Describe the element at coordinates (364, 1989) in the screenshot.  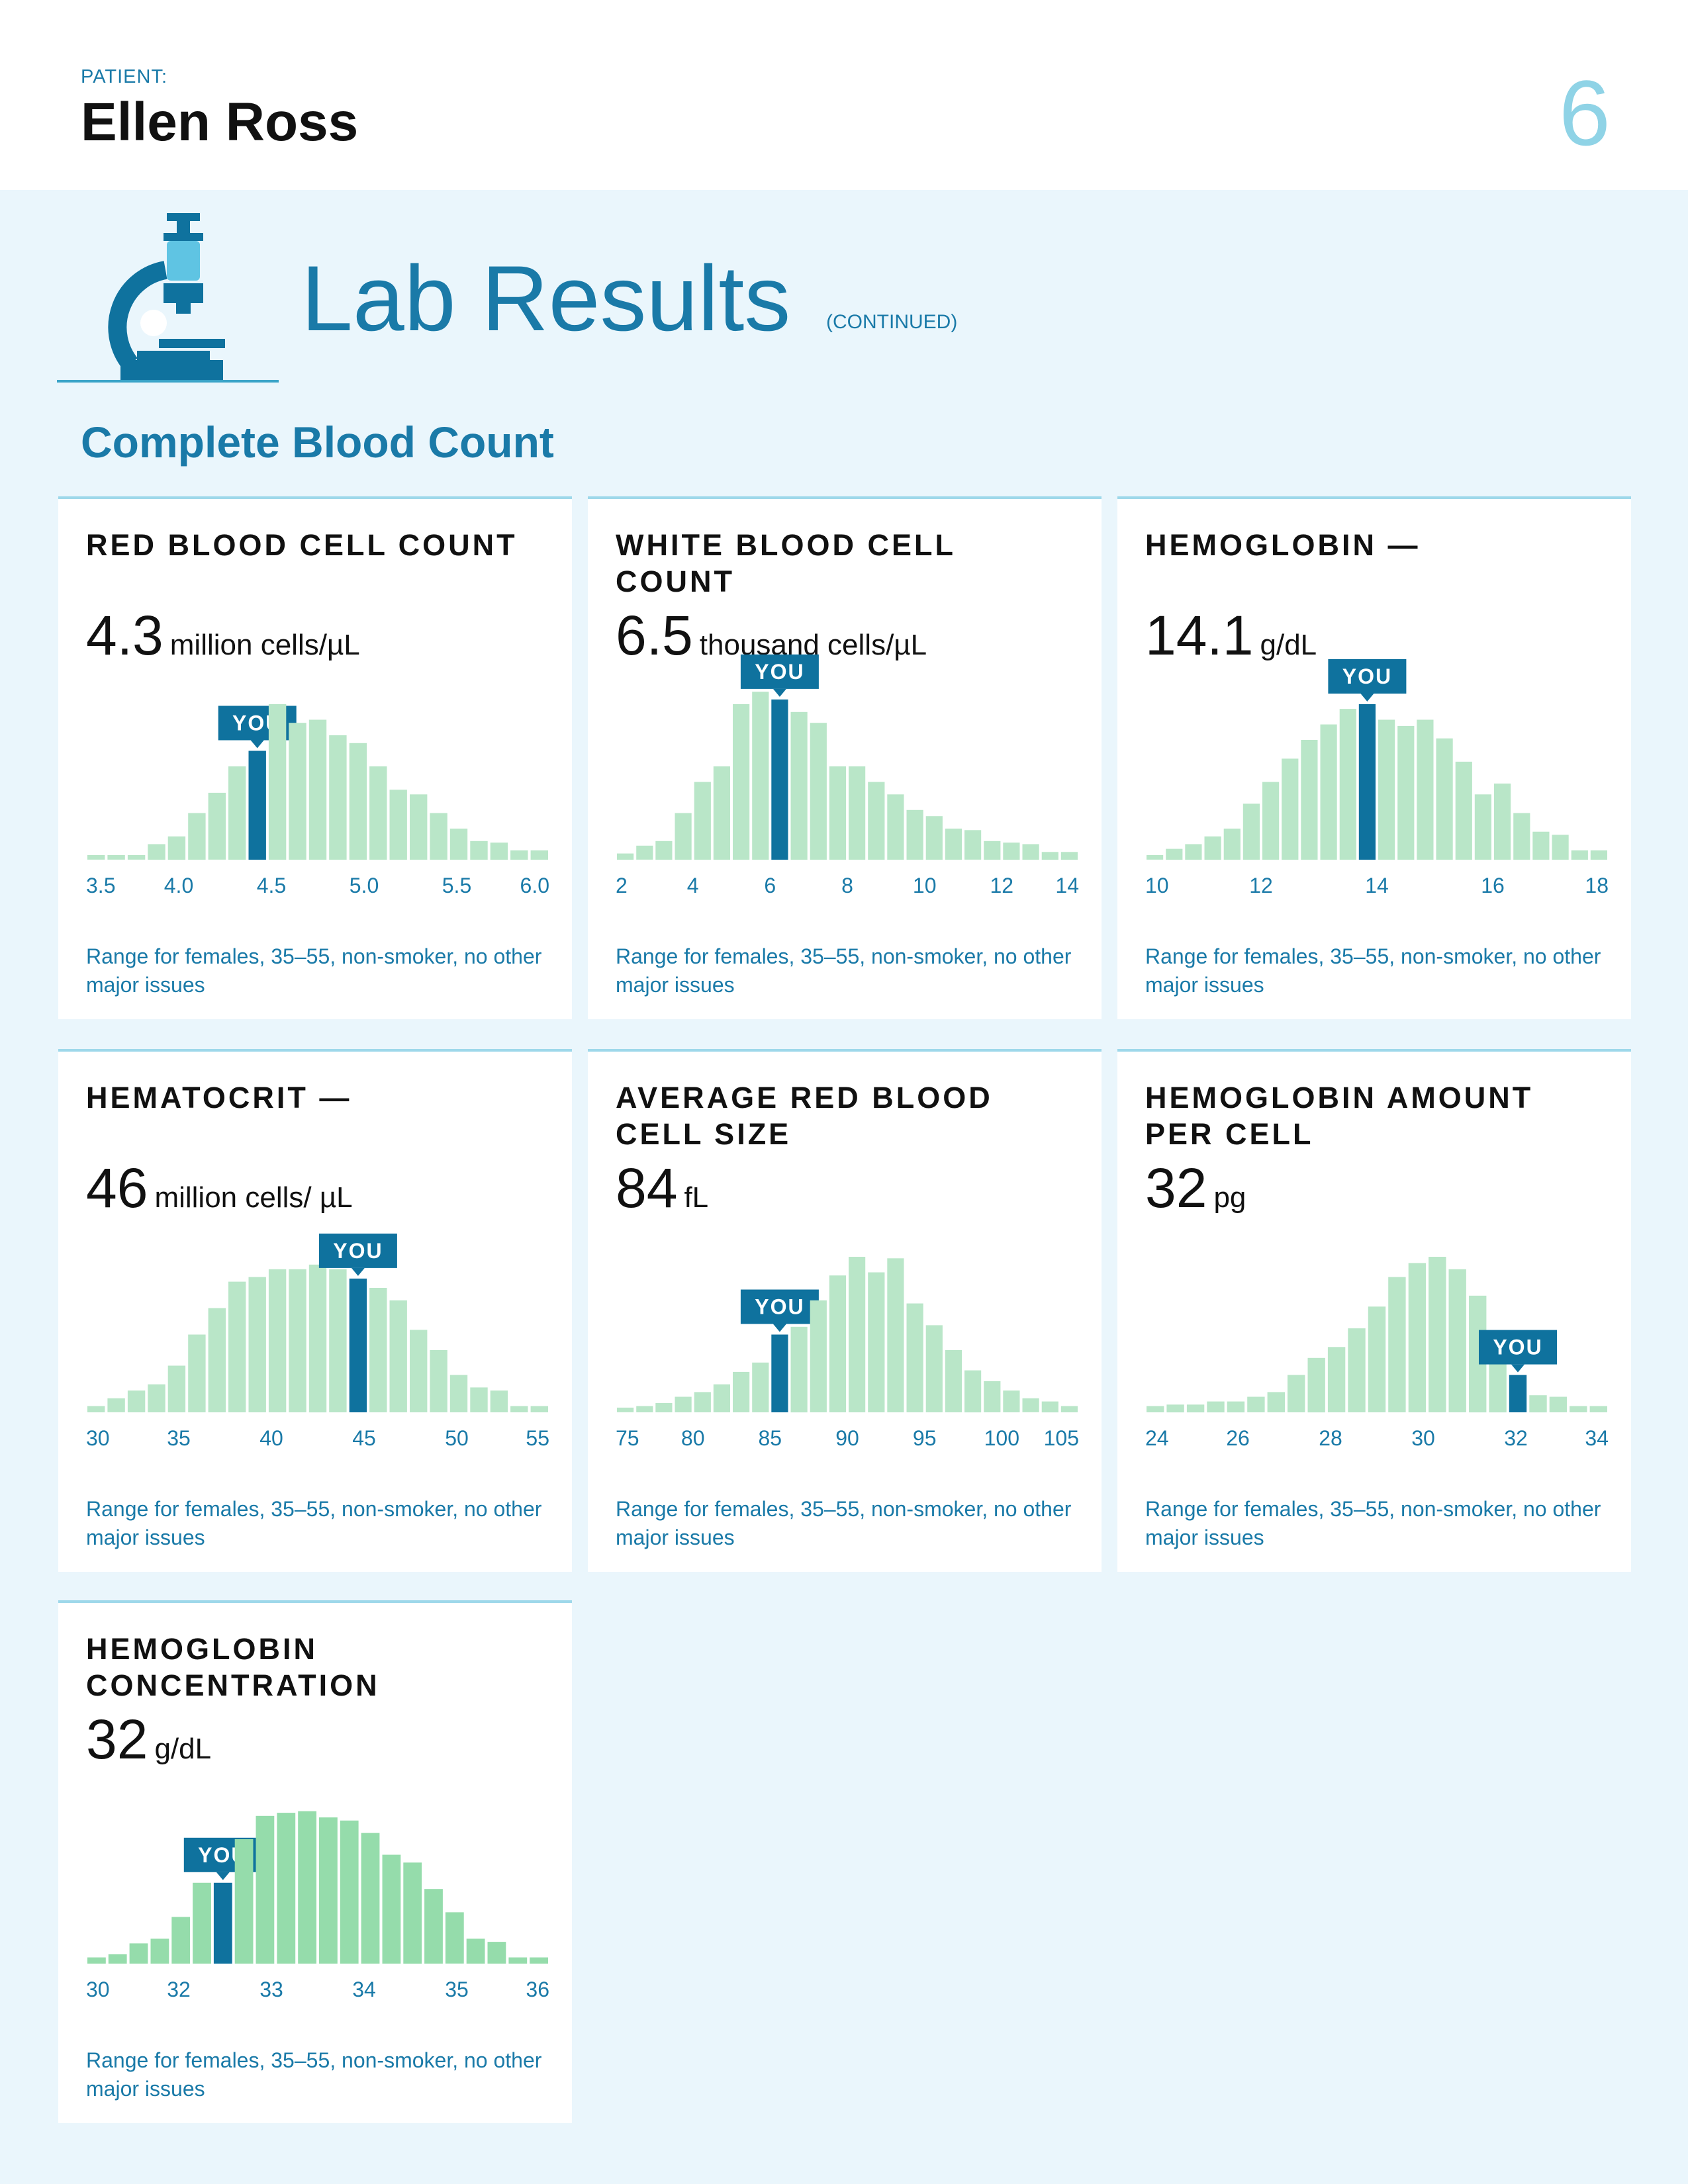
I see `x-tick-label: 34` at that location.